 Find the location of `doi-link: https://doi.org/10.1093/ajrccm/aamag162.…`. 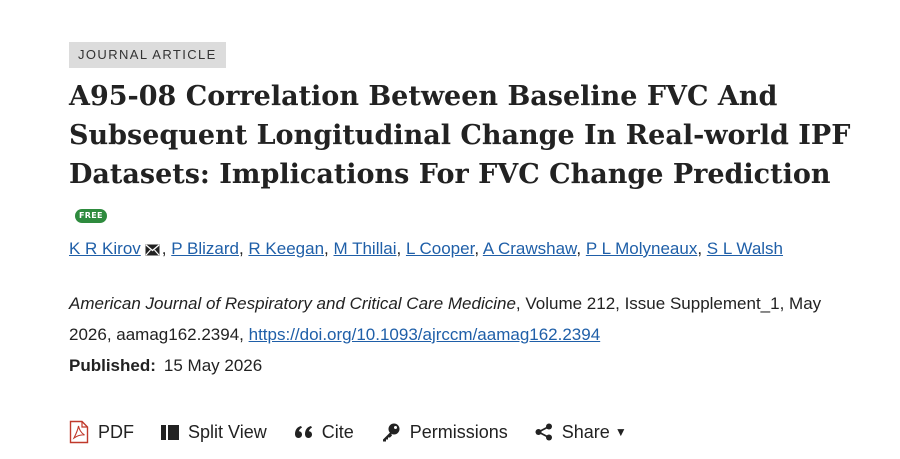

doi-link: https://doi.org/10.1093/ajrccm/aamag162.… is located at coordinates (424, 334).